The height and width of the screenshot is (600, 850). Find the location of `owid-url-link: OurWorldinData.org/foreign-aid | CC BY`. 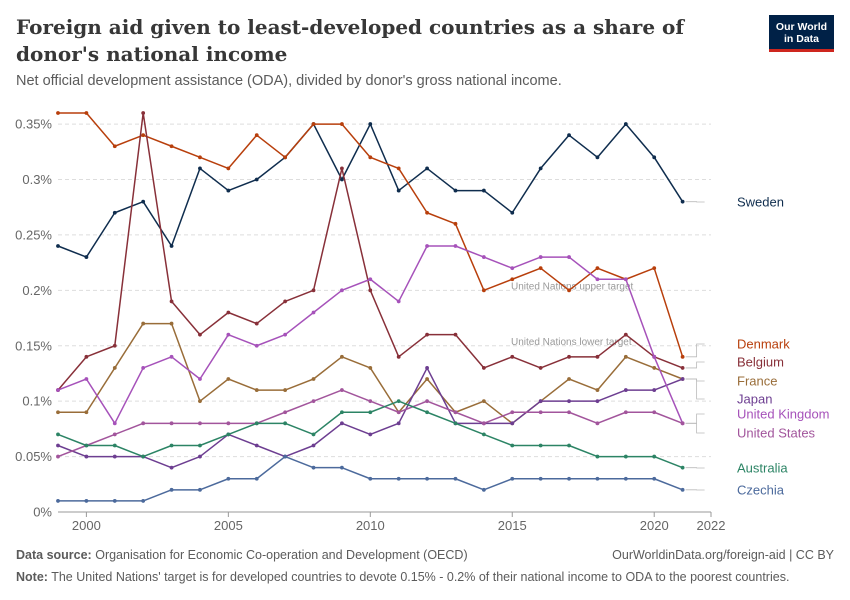

owid-url-link: OurWorldinData.org/foreign-aid | CC BY is located at coordinates (723, 555).